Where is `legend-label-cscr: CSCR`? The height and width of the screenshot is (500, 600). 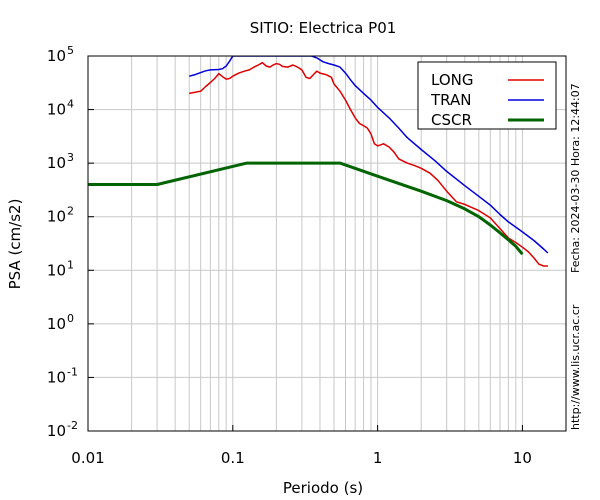 legend-label-cscr: CSCR is located at coordinates (451, 120).